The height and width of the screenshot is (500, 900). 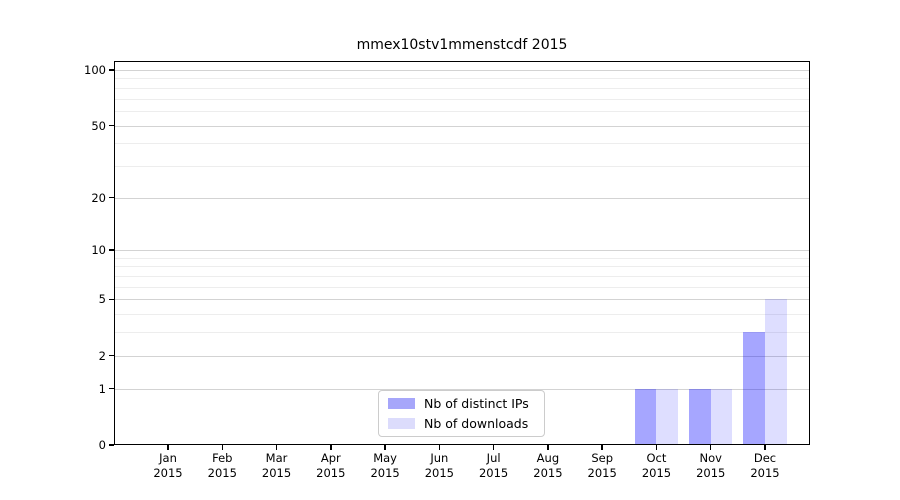 I want to click on x-tick-label: Oct 2015, so click(x=656, y=466).